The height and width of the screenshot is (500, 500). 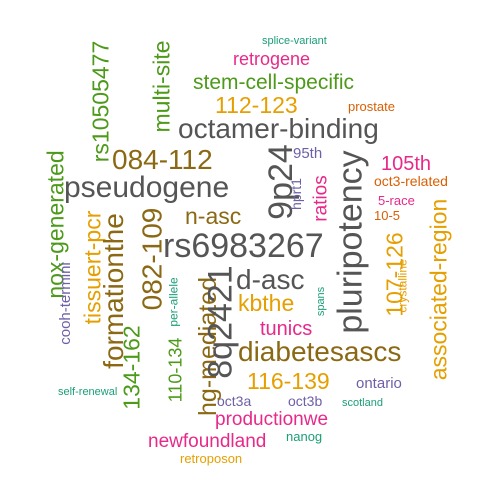 I want to click on word-134-162: 134-162, so click(x=131, y=367).